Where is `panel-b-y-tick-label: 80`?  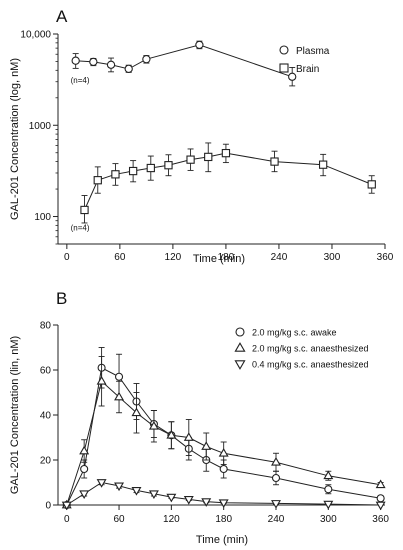
panel-b-y-tick-label: 80 is located at coordinates (46, 326).